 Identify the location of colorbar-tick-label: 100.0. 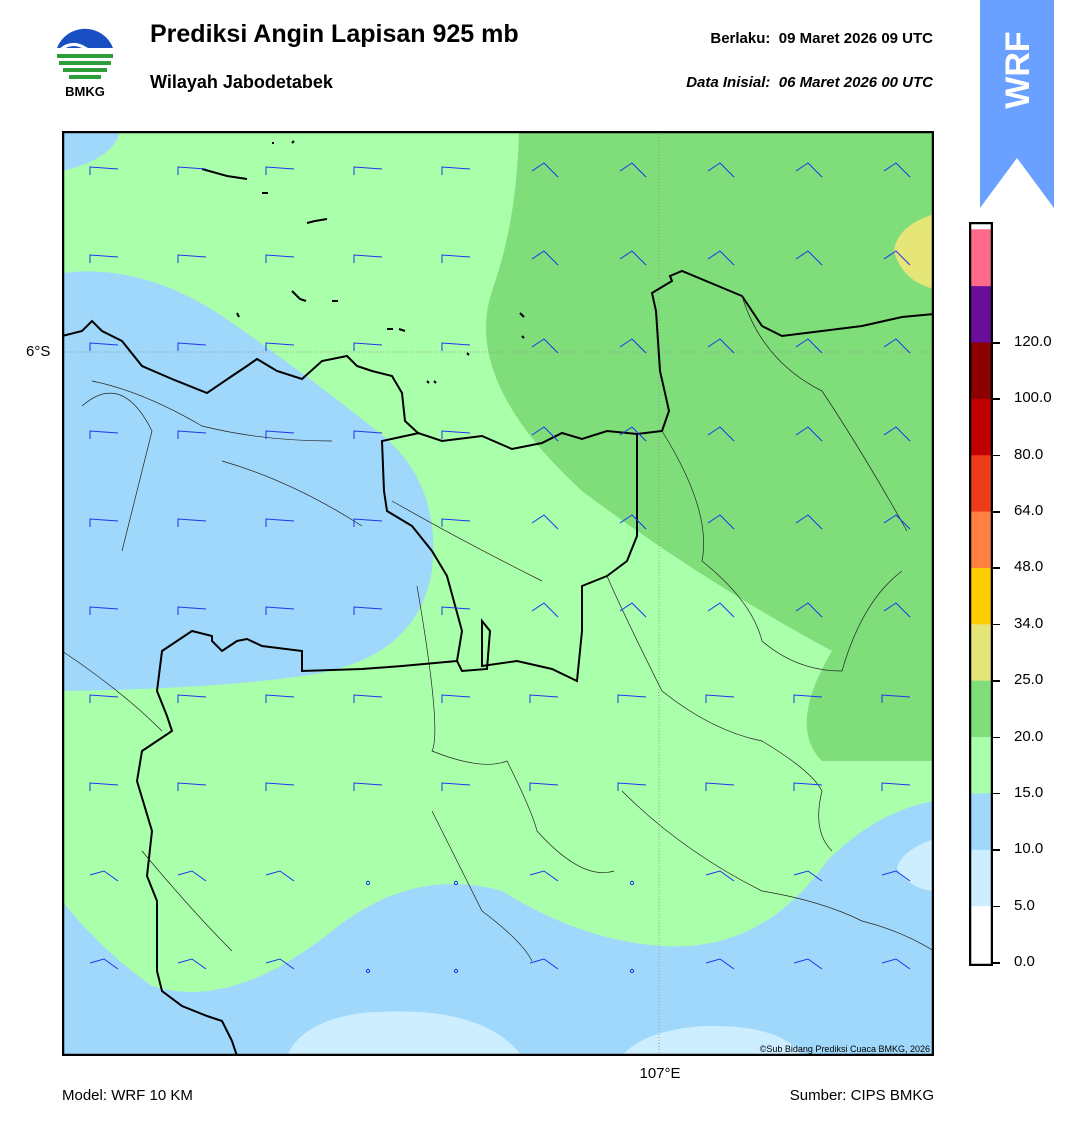
(1033, 398).